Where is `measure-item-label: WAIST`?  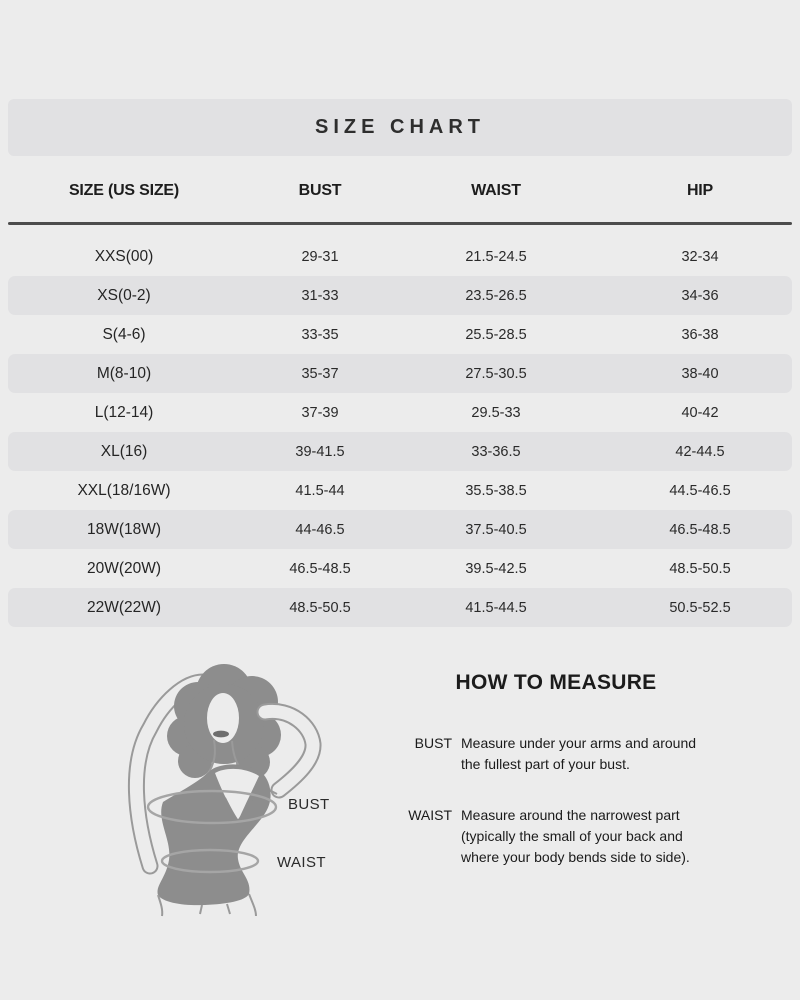
measure-item-label: WAIST is located at coordinates (430, 815).